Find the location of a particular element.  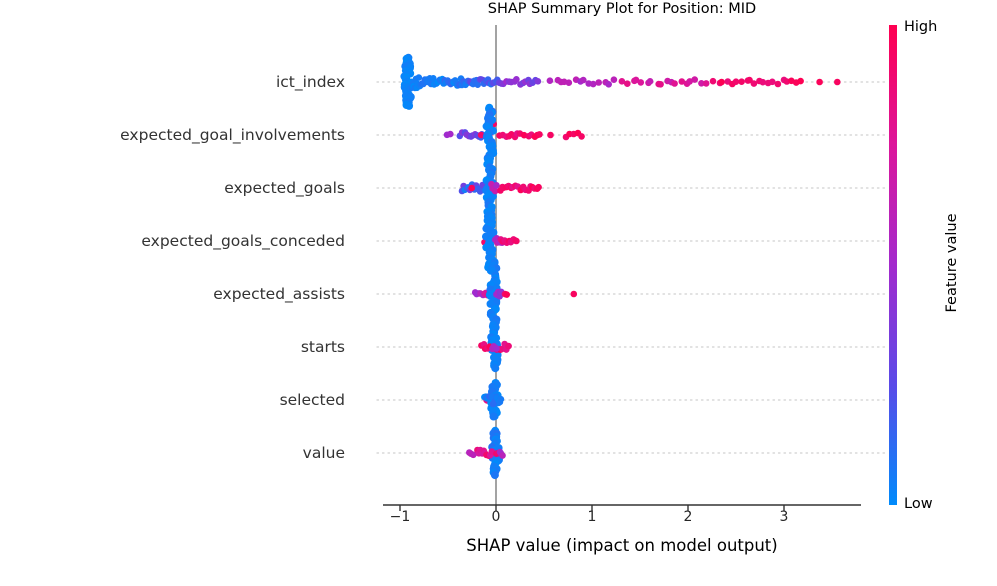

feature-label: selected is located at coordinates (312, 400).